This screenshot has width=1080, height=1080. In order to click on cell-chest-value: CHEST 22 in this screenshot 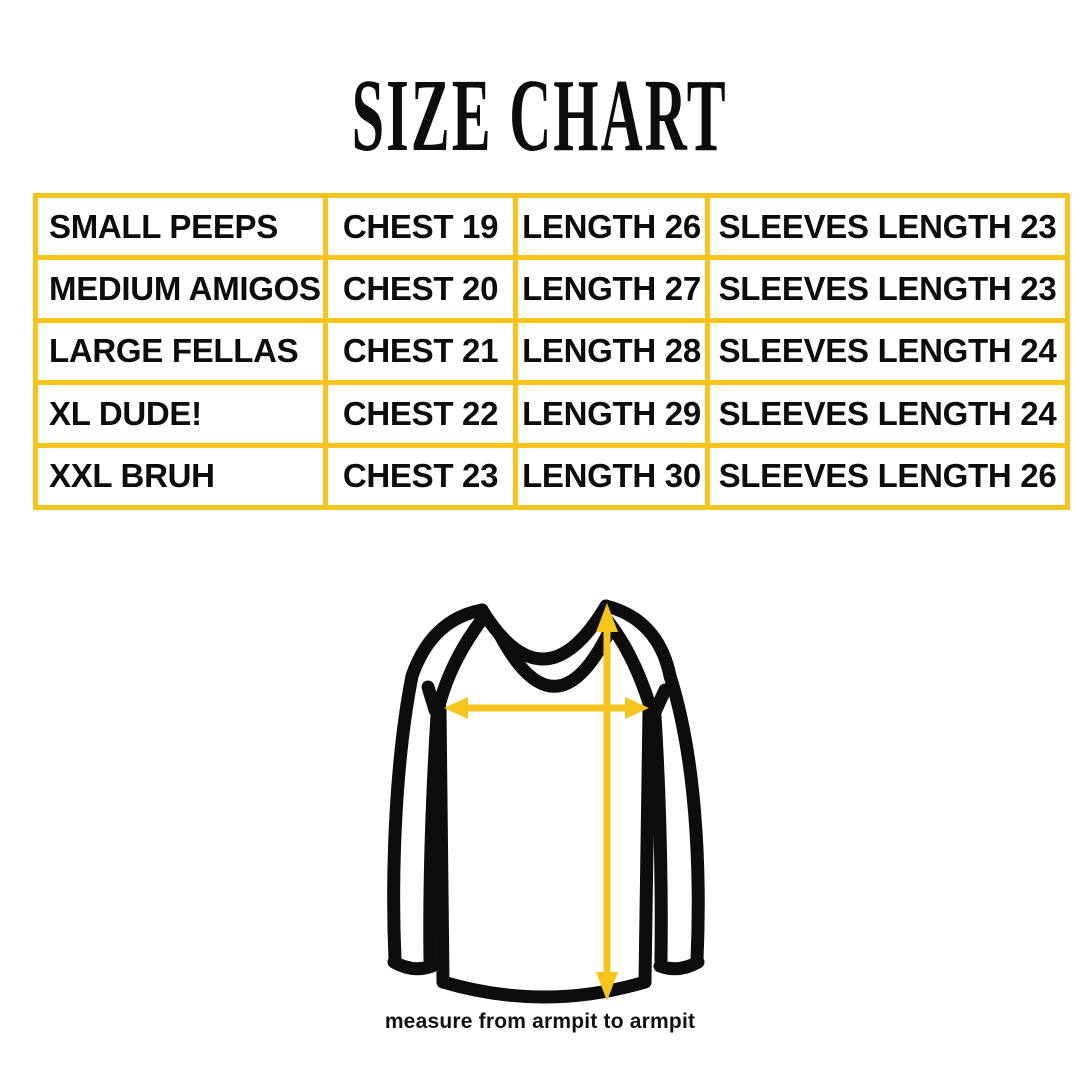, I will do `click(420, 414)`.